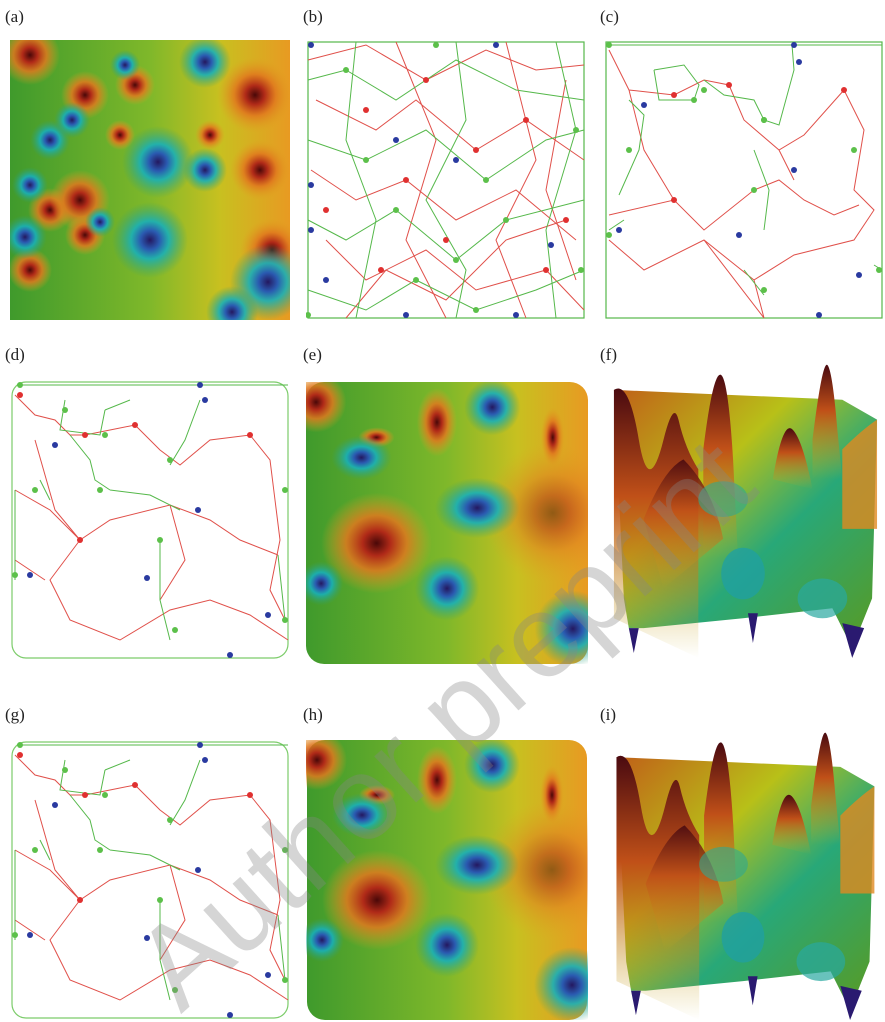 This screenshot has width=885, height=1022. What do you see at coordinates (15, 354) in the screenshot?
I see `panel-label: (d)` at bounding box center [15, 354].